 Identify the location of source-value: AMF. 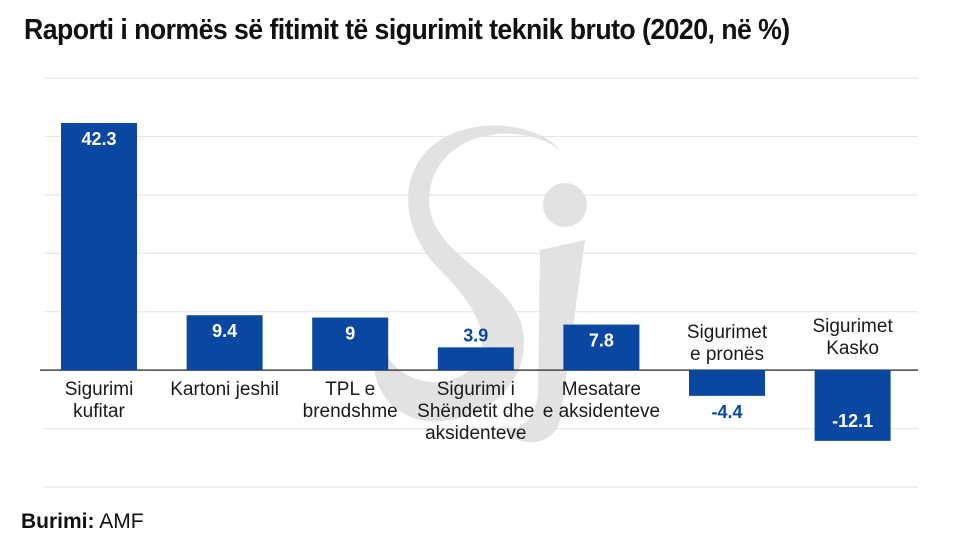
(121, 521).